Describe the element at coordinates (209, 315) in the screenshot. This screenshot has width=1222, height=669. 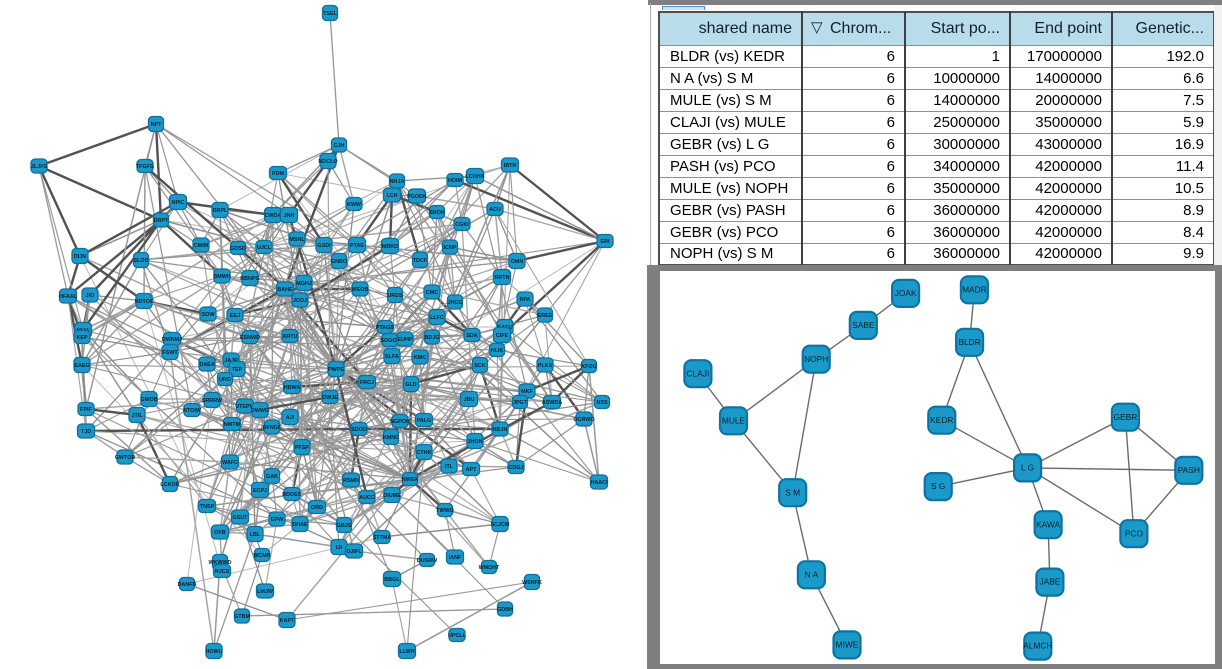
I see `svg-text: SOW` at that location.